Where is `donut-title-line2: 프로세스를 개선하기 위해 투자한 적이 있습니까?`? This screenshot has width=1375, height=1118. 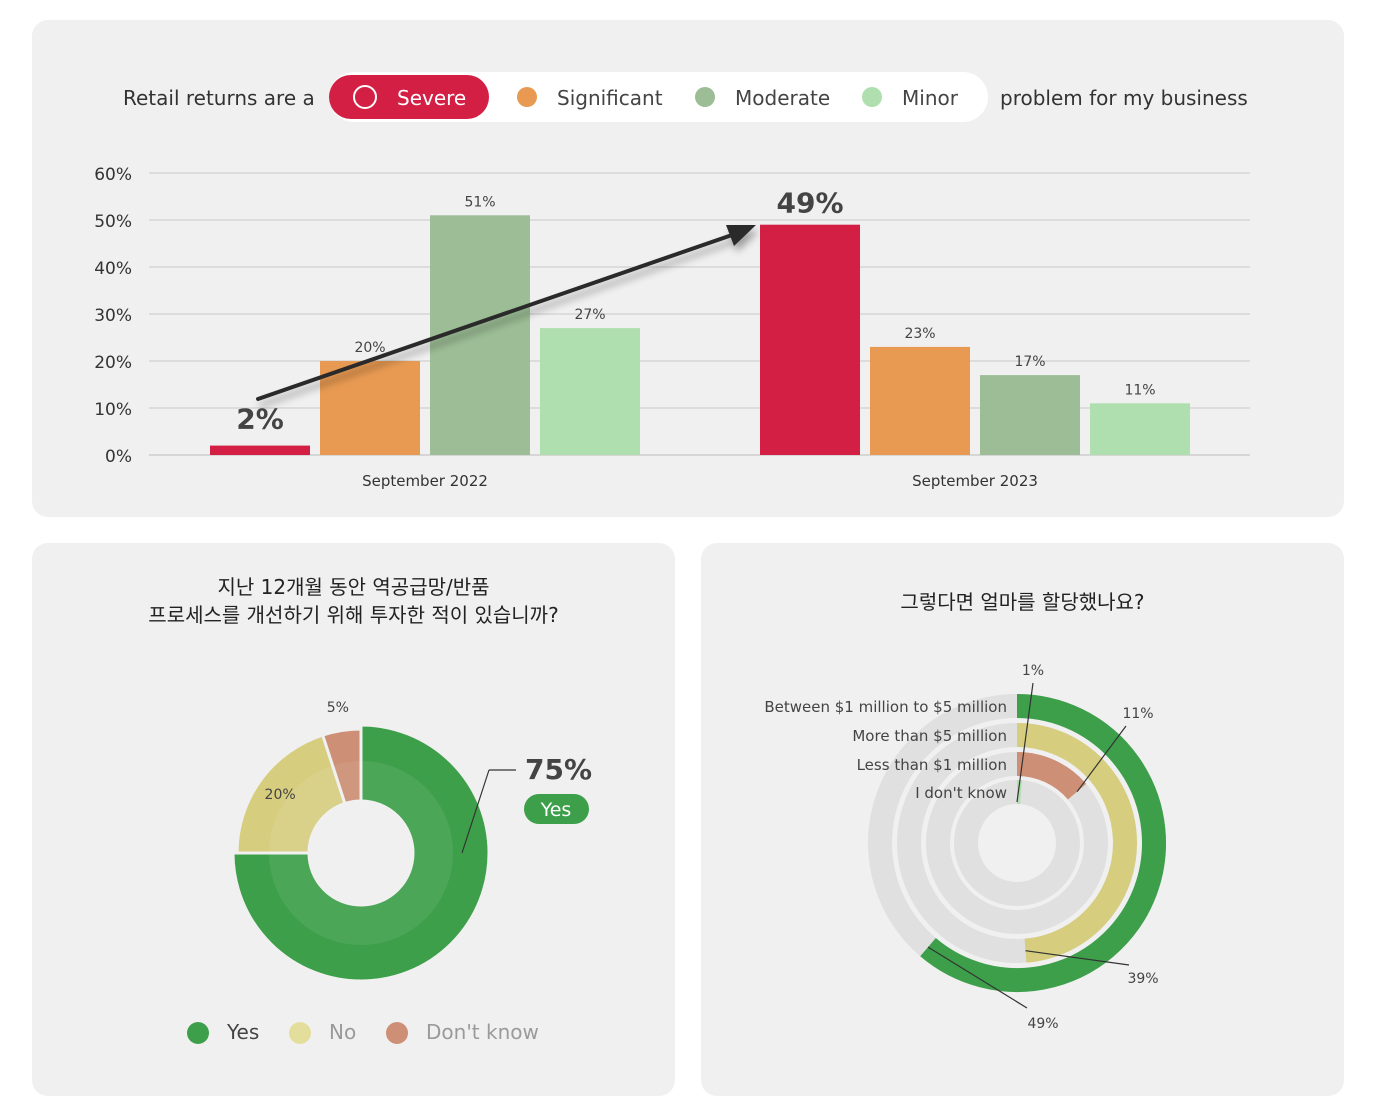 donut-title-line2: 프로세스를 개선하기 위해 투자한 적이 있습니까? is located at coordinates (353, 615).